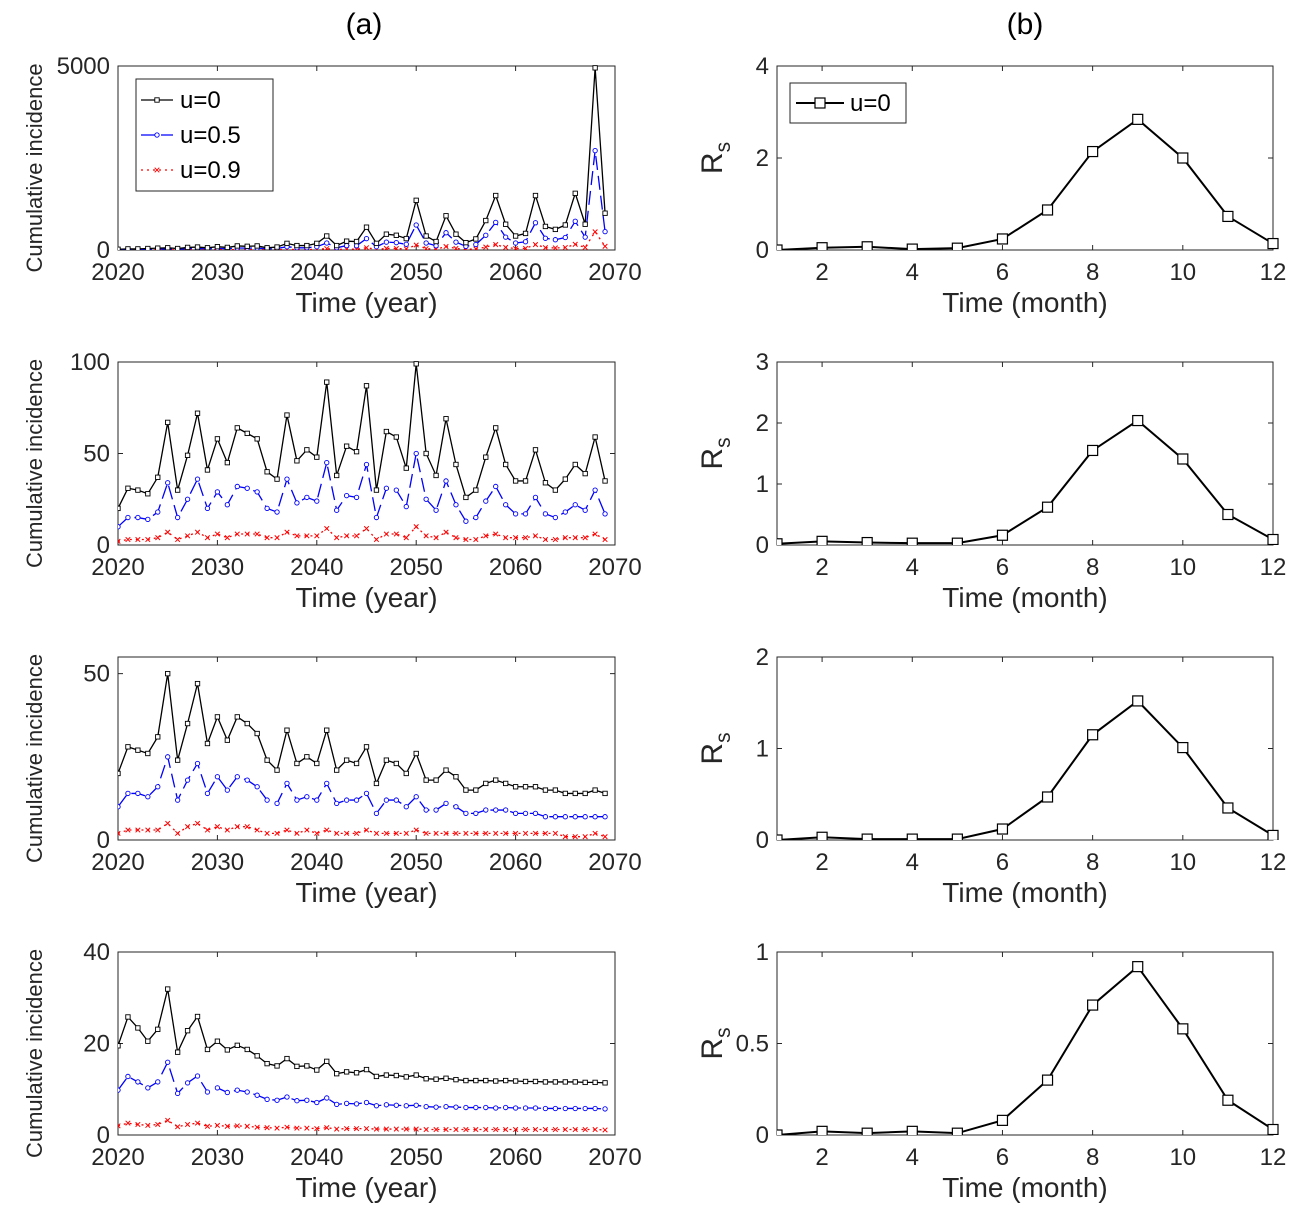 Image resolution: width=1305 pixels, height=1218 pixels. What do you see at coordinates (1028, 181) in the screenshot?
I see `plot-area` at bounding box center [1028, 181].